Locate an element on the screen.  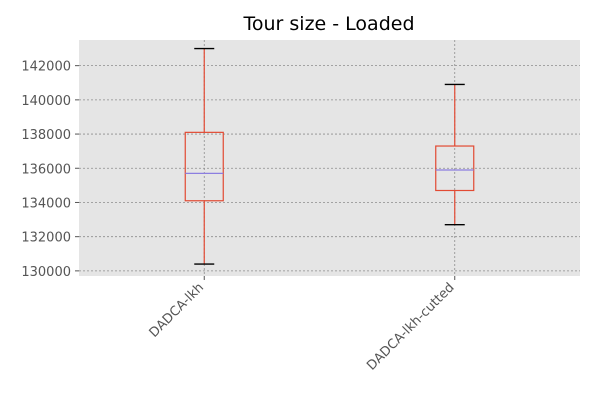
box-DADCA-lkh-cutted is located at coordinates (455, 154).